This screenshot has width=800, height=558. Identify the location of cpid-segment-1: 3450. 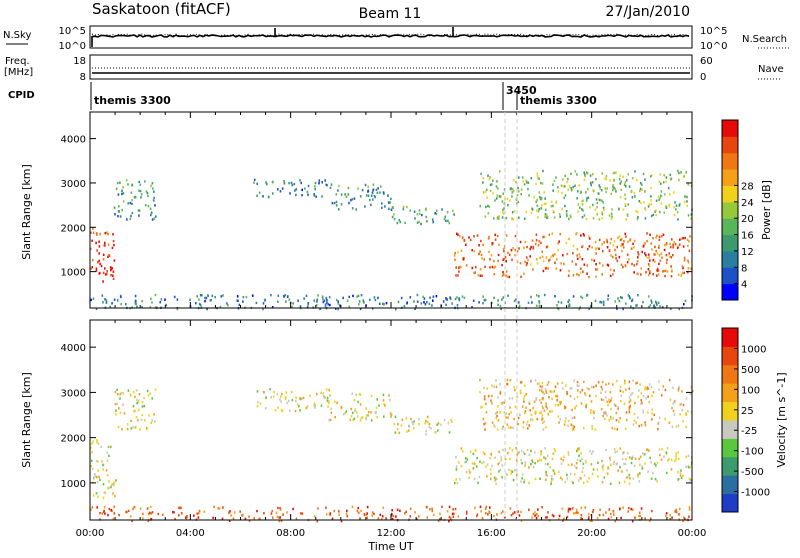
(521, 90).